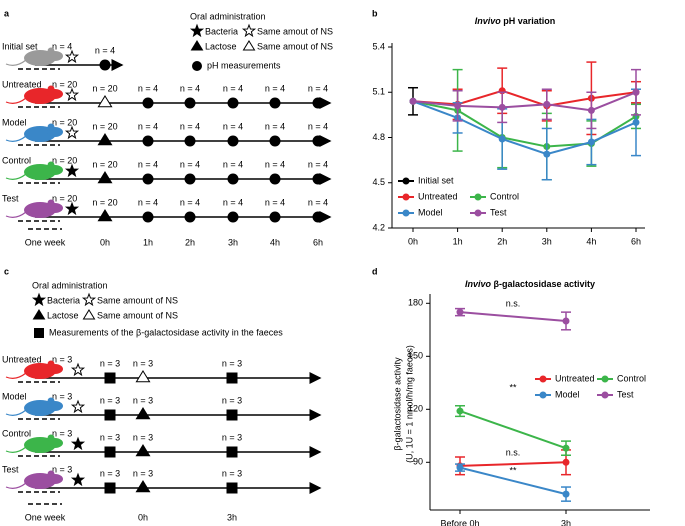  Describe the element at coordinates (10, 469) in the screenshot. I see `group-label: Test` at that location.